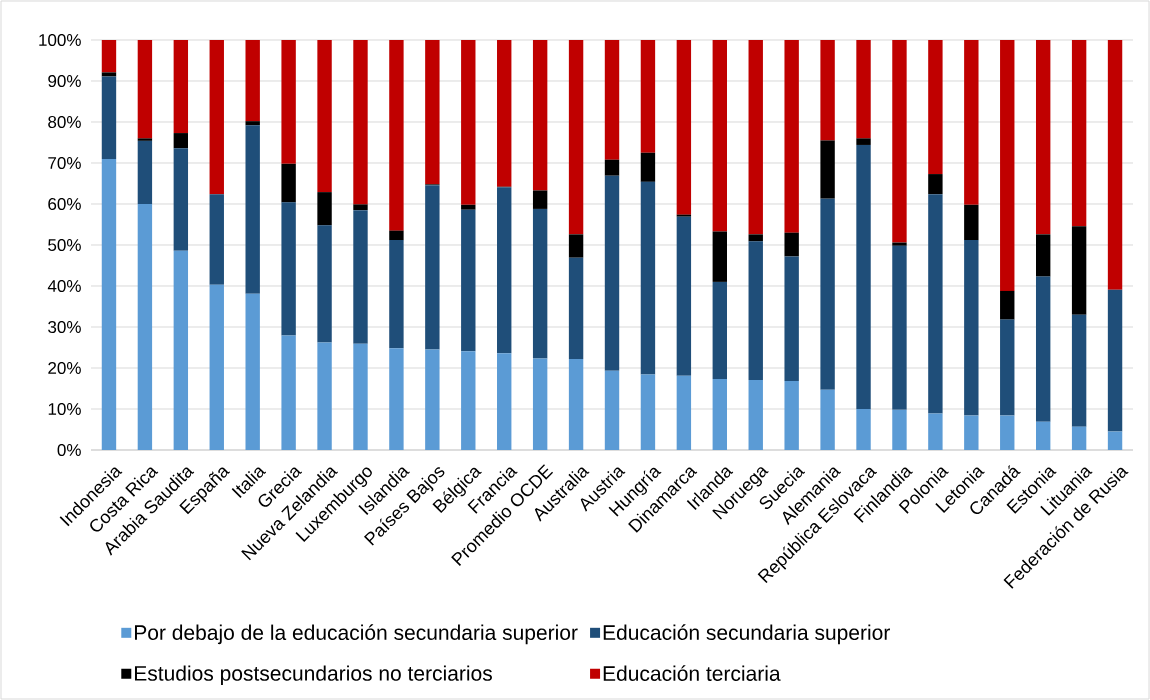 The height and width of the screenshot is (700, 1150). Describe the element at coordinates (64, 327) in the screenshot. I see `y-tick-label: 30%` at that location.